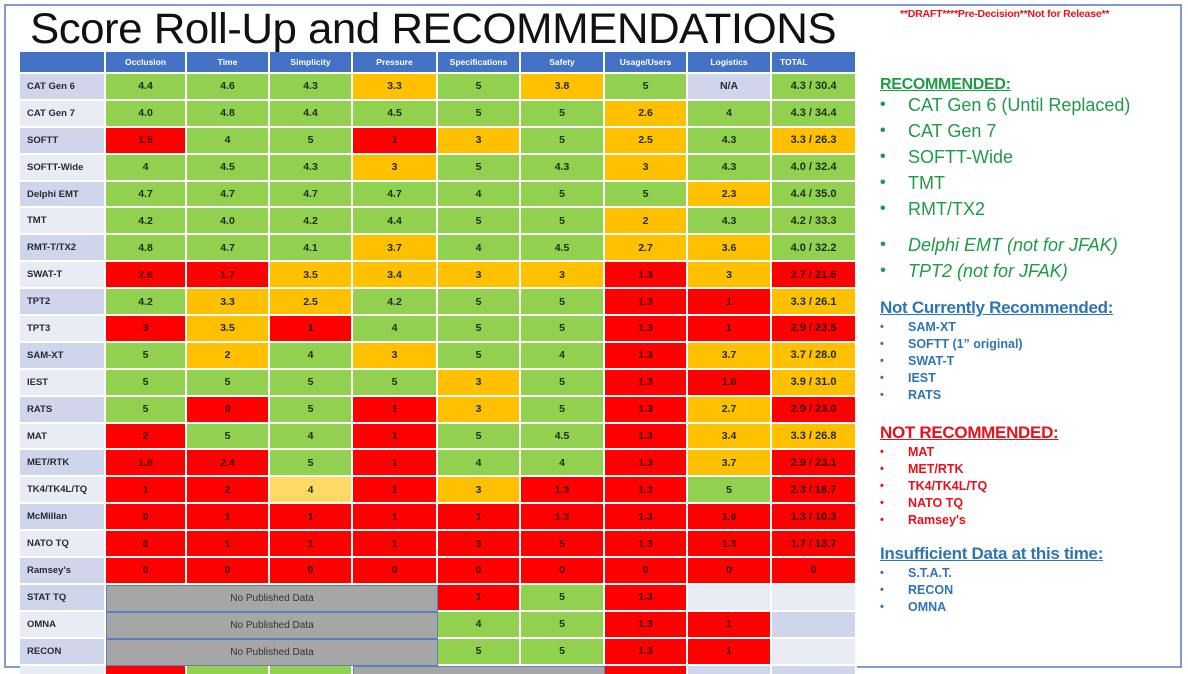 This screenshot has height=674, width=1188. I want to click on cell-simplicity: 2.5, so click(311, 303).